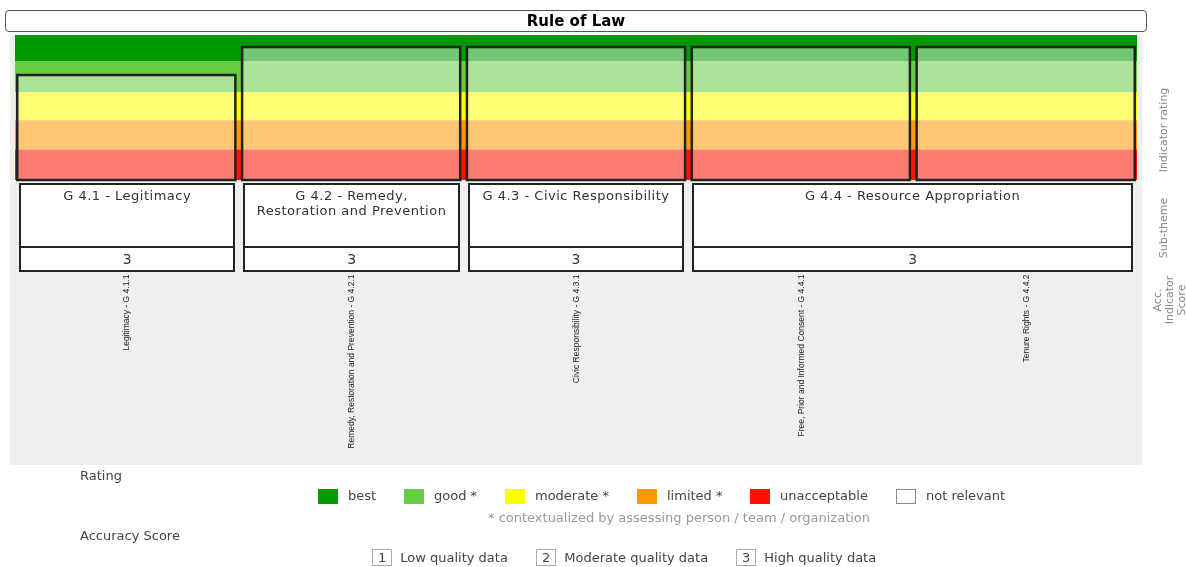  I want to click on x-tick-label: Legitimacy - G 4.1.1, so click(126, 312).